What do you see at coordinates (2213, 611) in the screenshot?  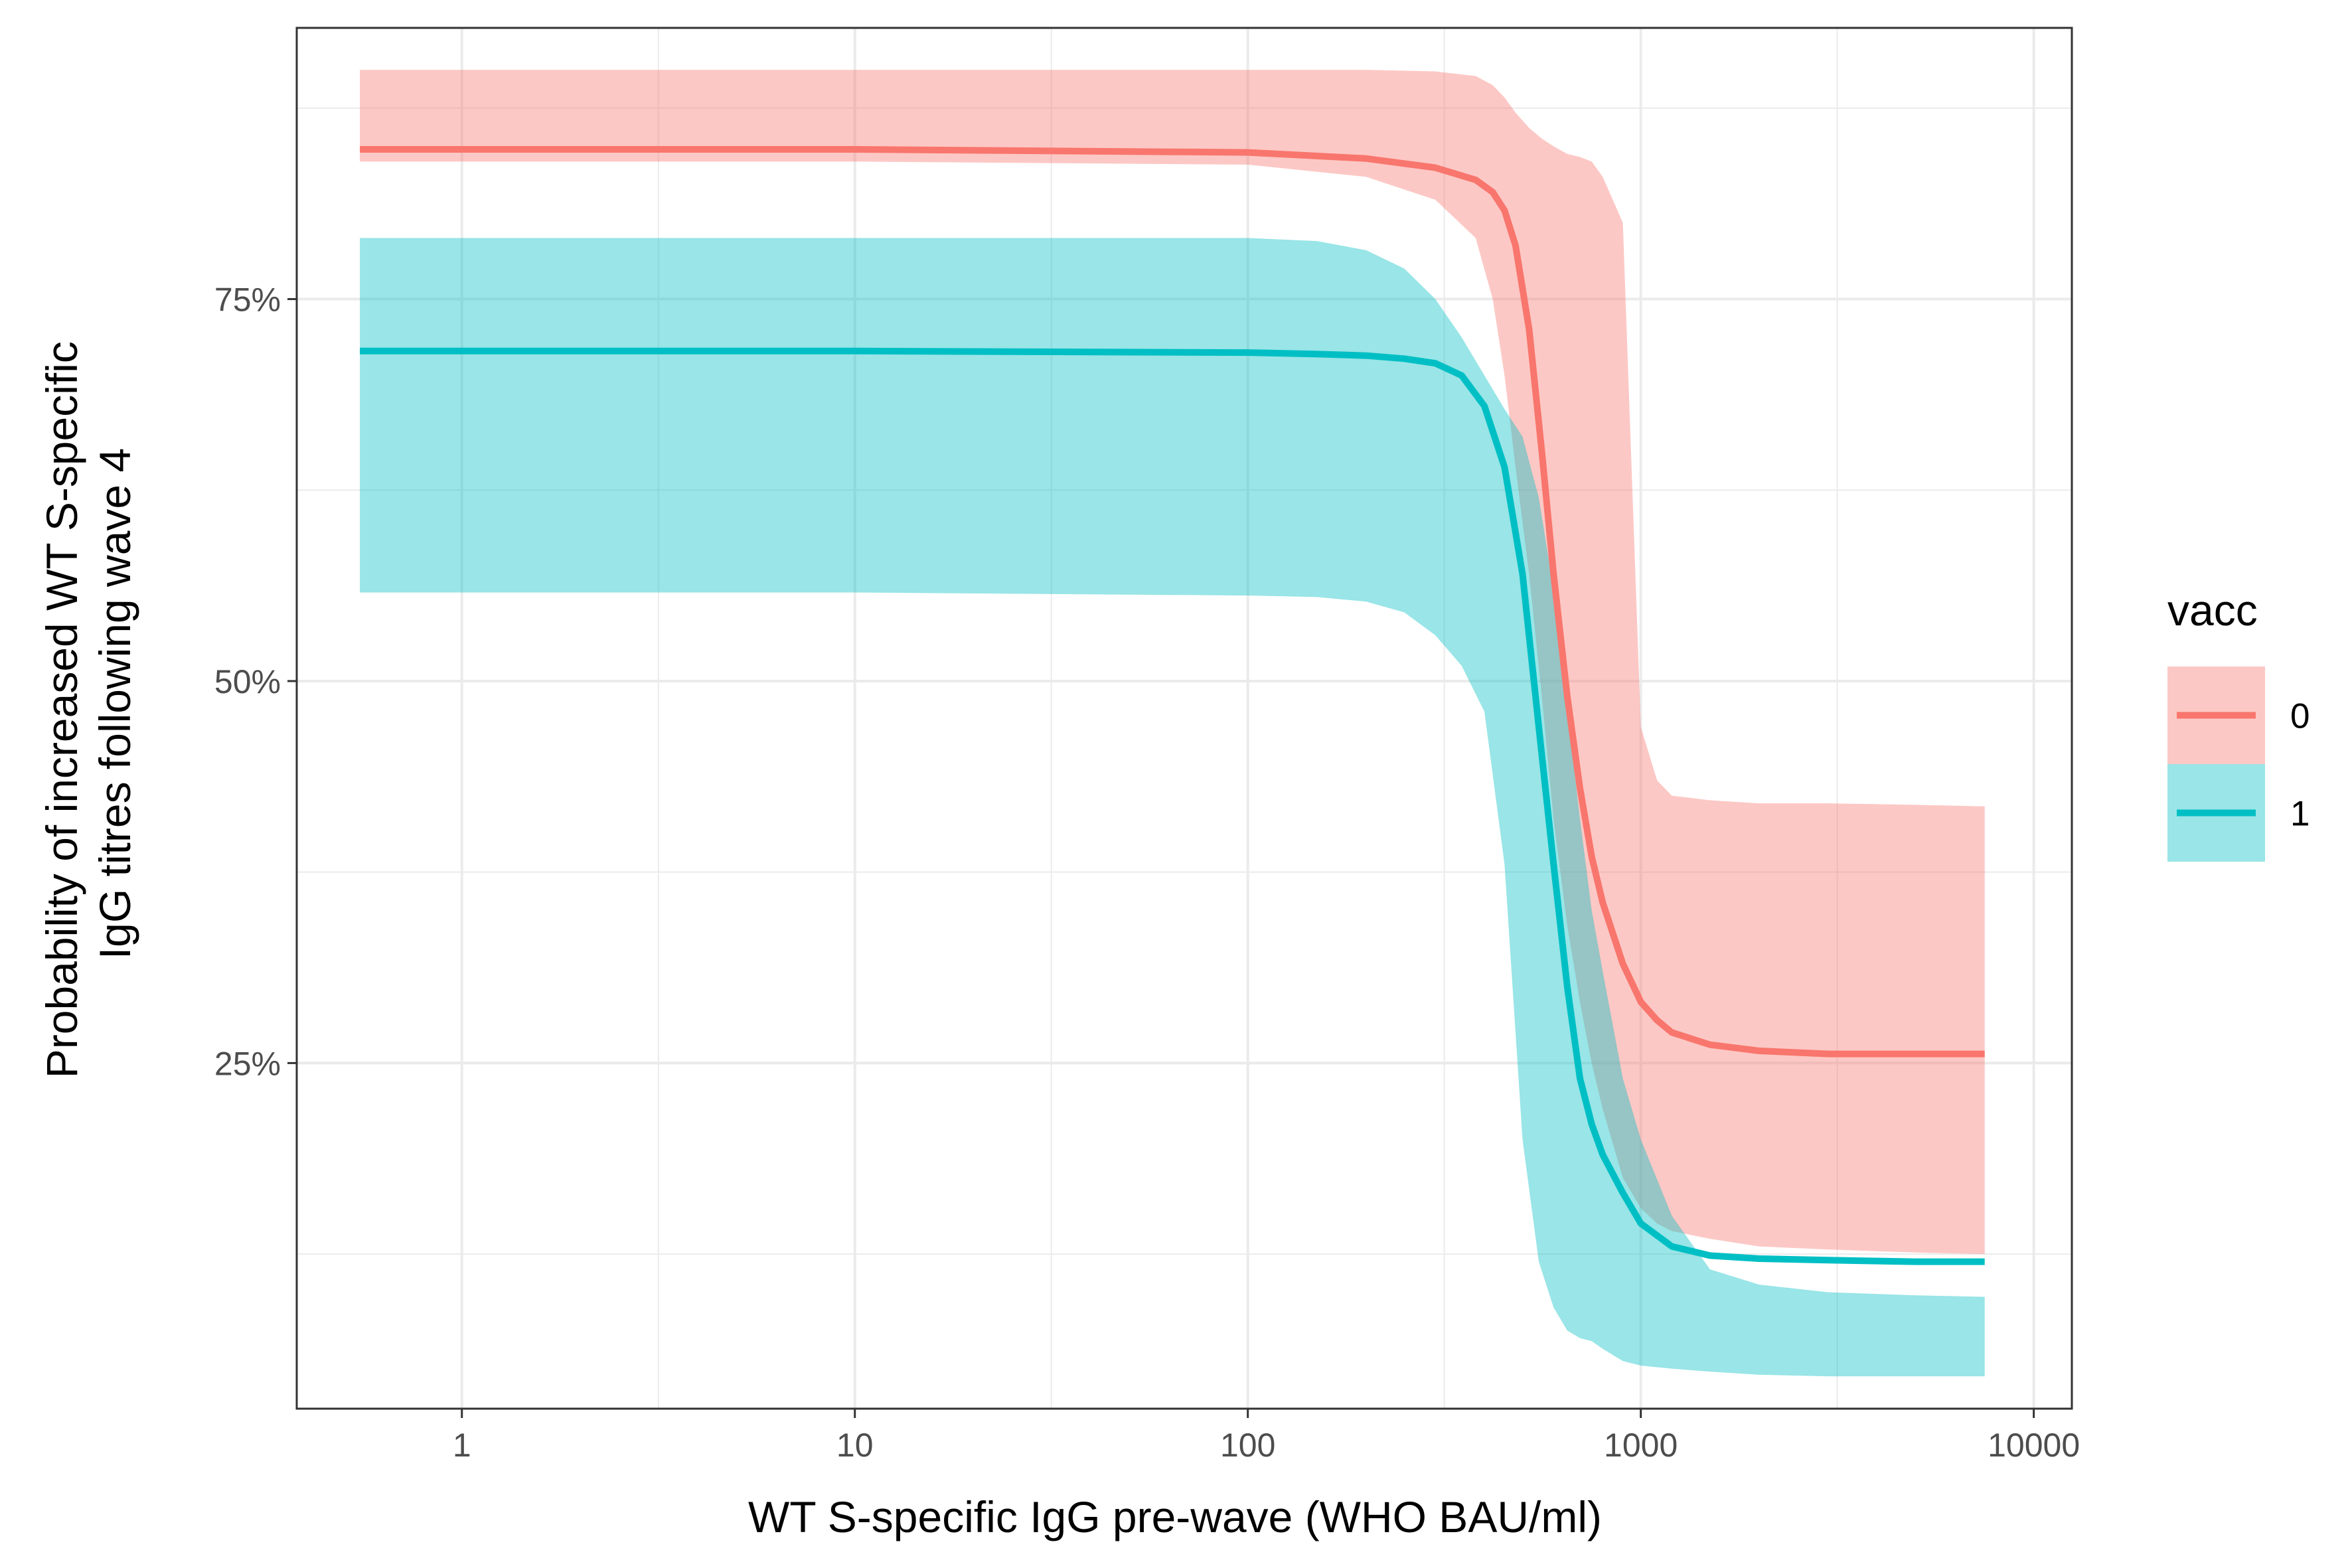 I see `legend-title: vacc` at bounding box center [2213, 611].